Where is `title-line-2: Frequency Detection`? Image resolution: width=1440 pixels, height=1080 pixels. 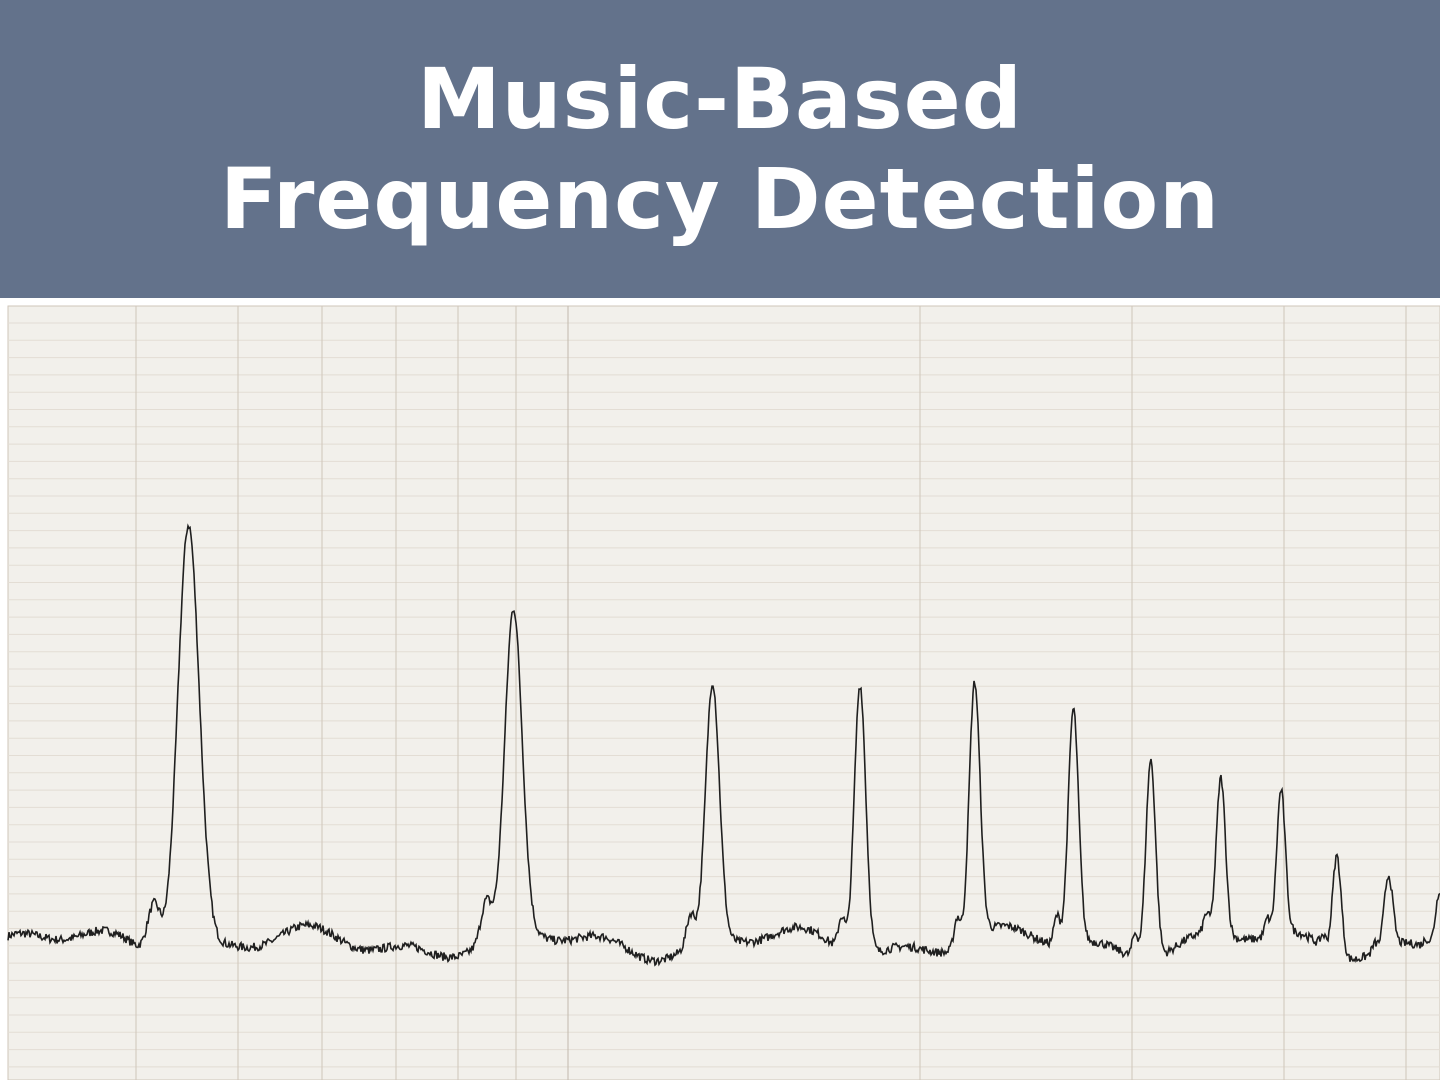 title-line-2: Frequency Detection is located at coordinates (720, 199).